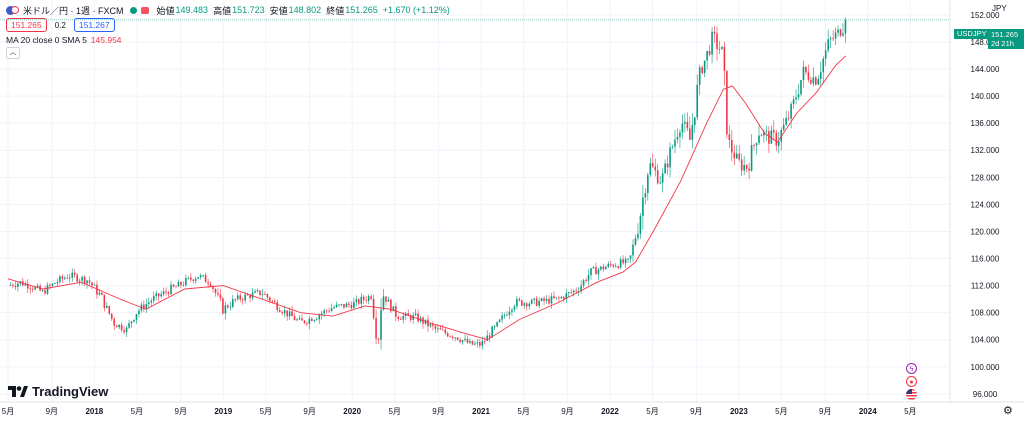 Image resolution: width=1024 pixels, height=421 pixels. Describe the element at coordinates (58, 391) in the screenshot. I see `tradingview-logo: TradingView` at that location.